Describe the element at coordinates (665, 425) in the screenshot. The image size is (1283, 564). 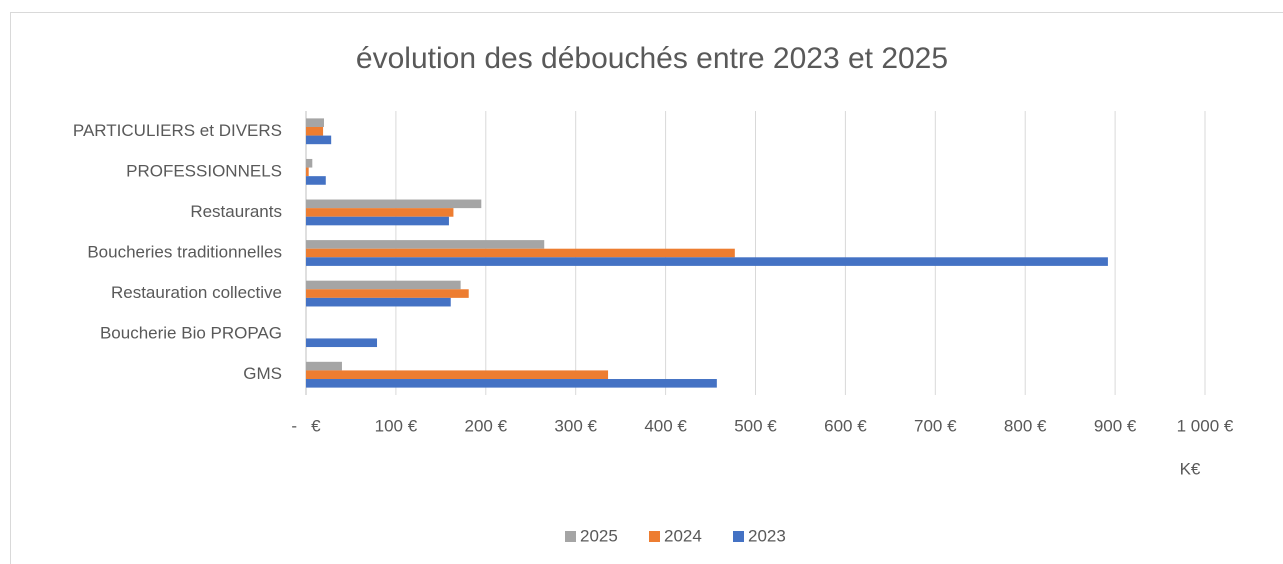
I see `x-tick-label: 400 €` at that location.